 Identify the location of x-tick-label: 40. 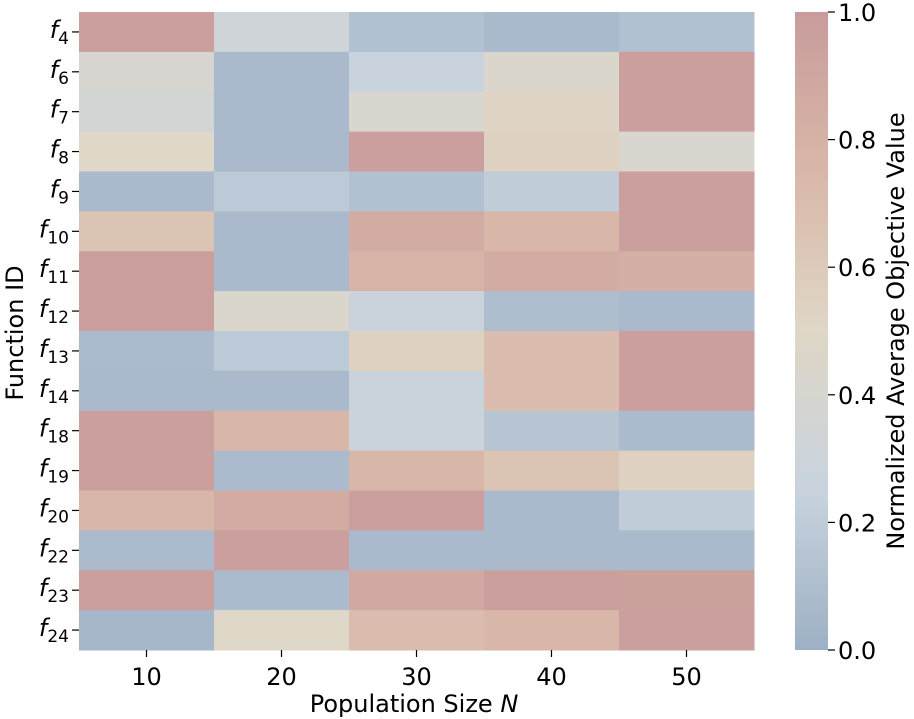
(551, 677).